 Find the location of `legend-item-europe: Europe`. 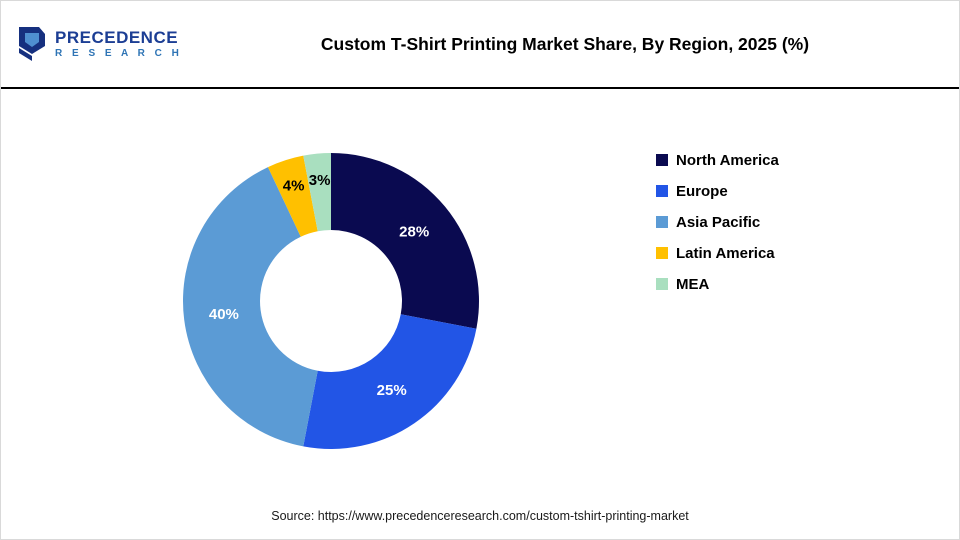

legend-item-europe: Europe is located at coordinates (717, 191).